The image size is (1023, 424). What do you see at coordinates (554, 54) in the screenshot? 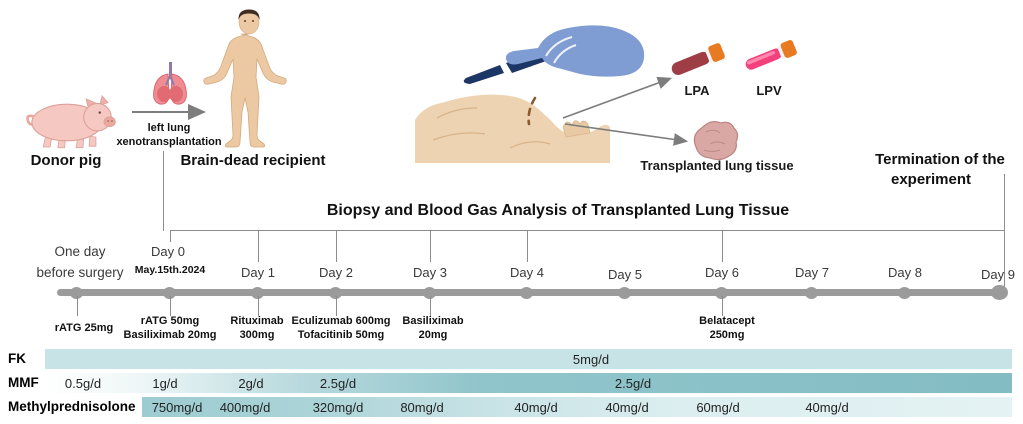
I see `gloved-hand-scalpel-icon` at bounding box center [554, 54].